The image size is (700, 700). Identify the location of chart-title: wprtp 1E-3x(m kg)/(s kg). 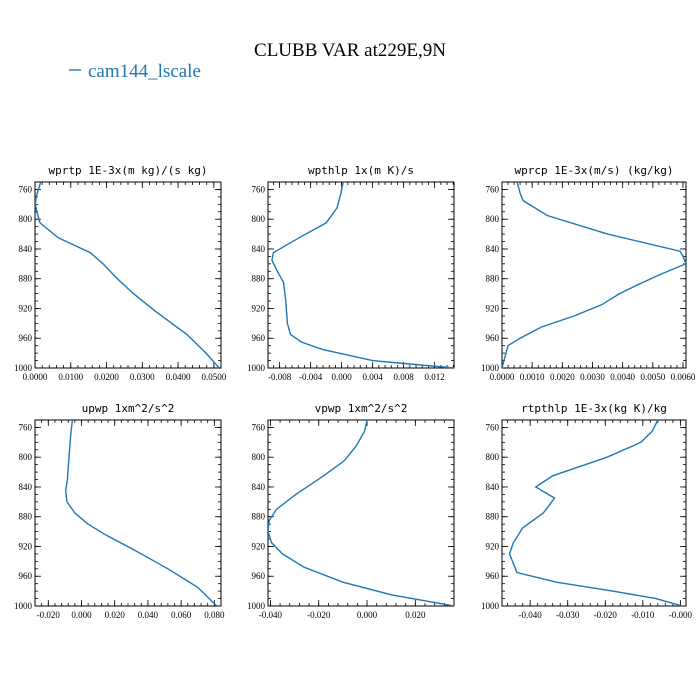
(128, 170).